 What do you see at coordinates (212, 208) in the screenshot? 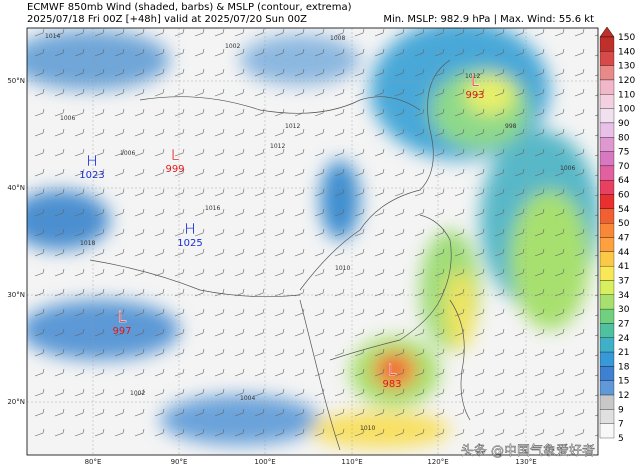
I see `isobar-label: 1016` at bounding box center [212, 208].